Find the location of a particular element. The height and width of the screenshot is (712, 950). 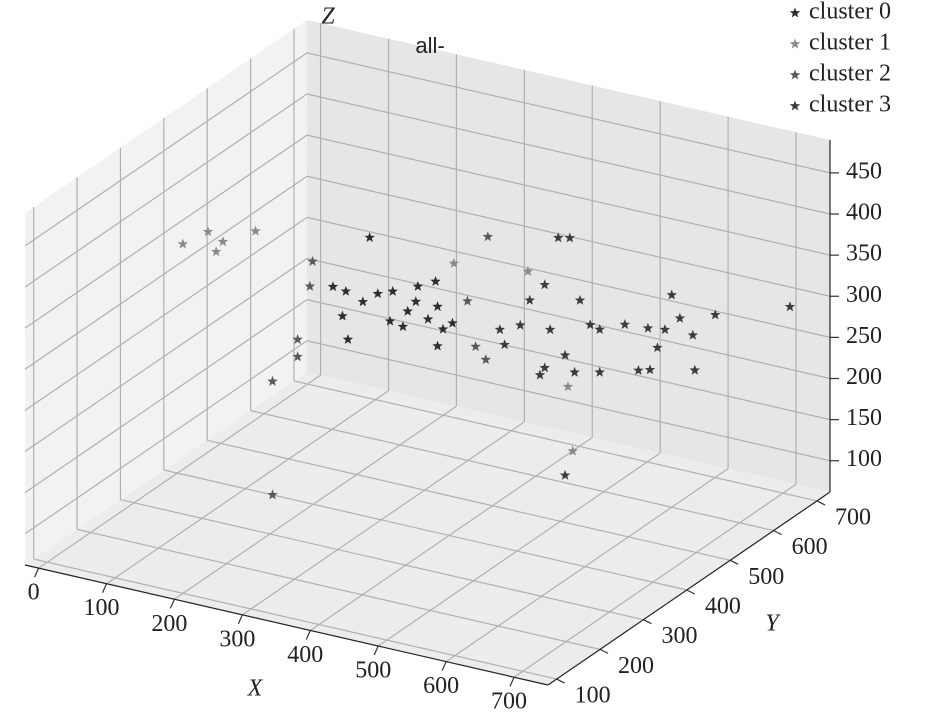

legend-label: cluster 1 is located at coordinates (850, 43).